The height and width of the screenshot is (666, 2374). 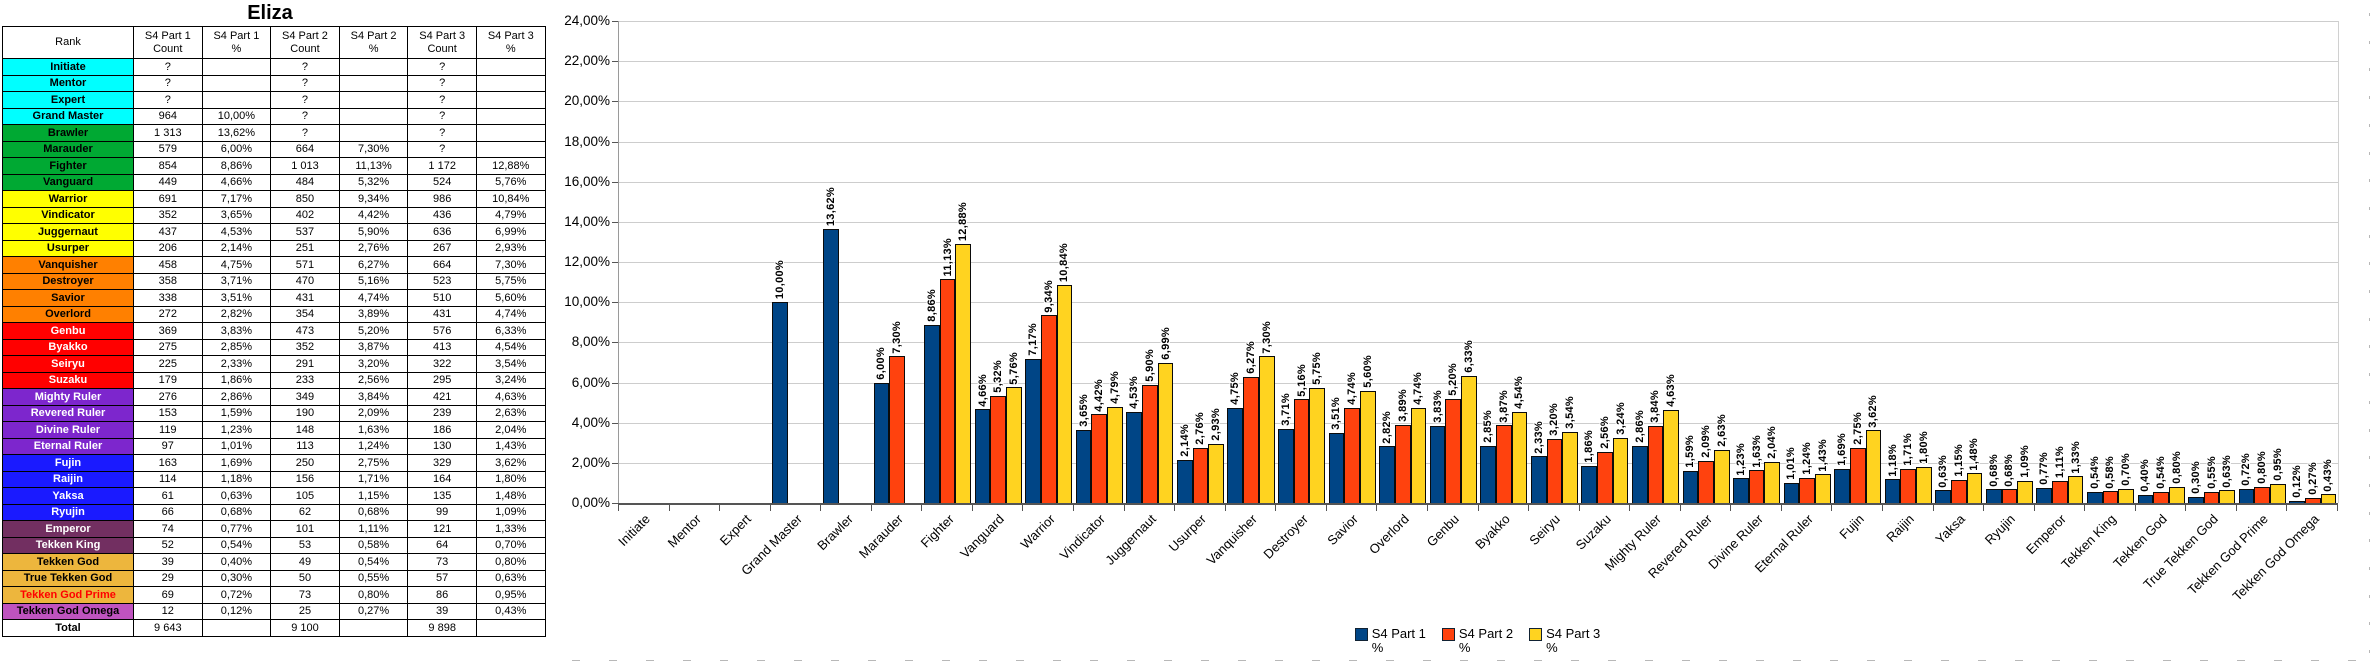 I want to click on value-cell: 179, so click(x=168, y=380).